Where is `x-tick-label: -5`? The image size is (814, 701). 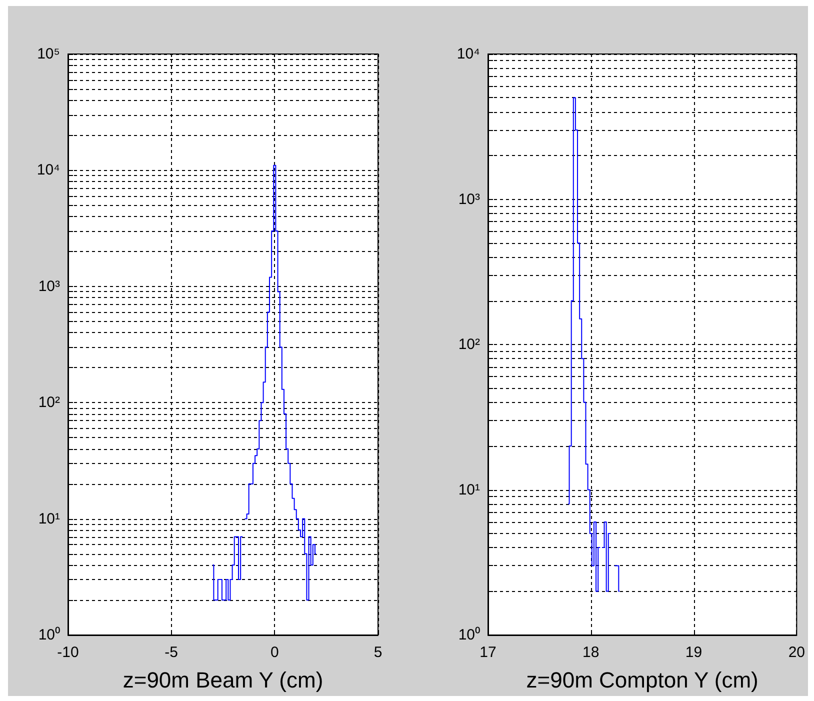 x-tick-label: -5 is located at coordinates (171, 652).